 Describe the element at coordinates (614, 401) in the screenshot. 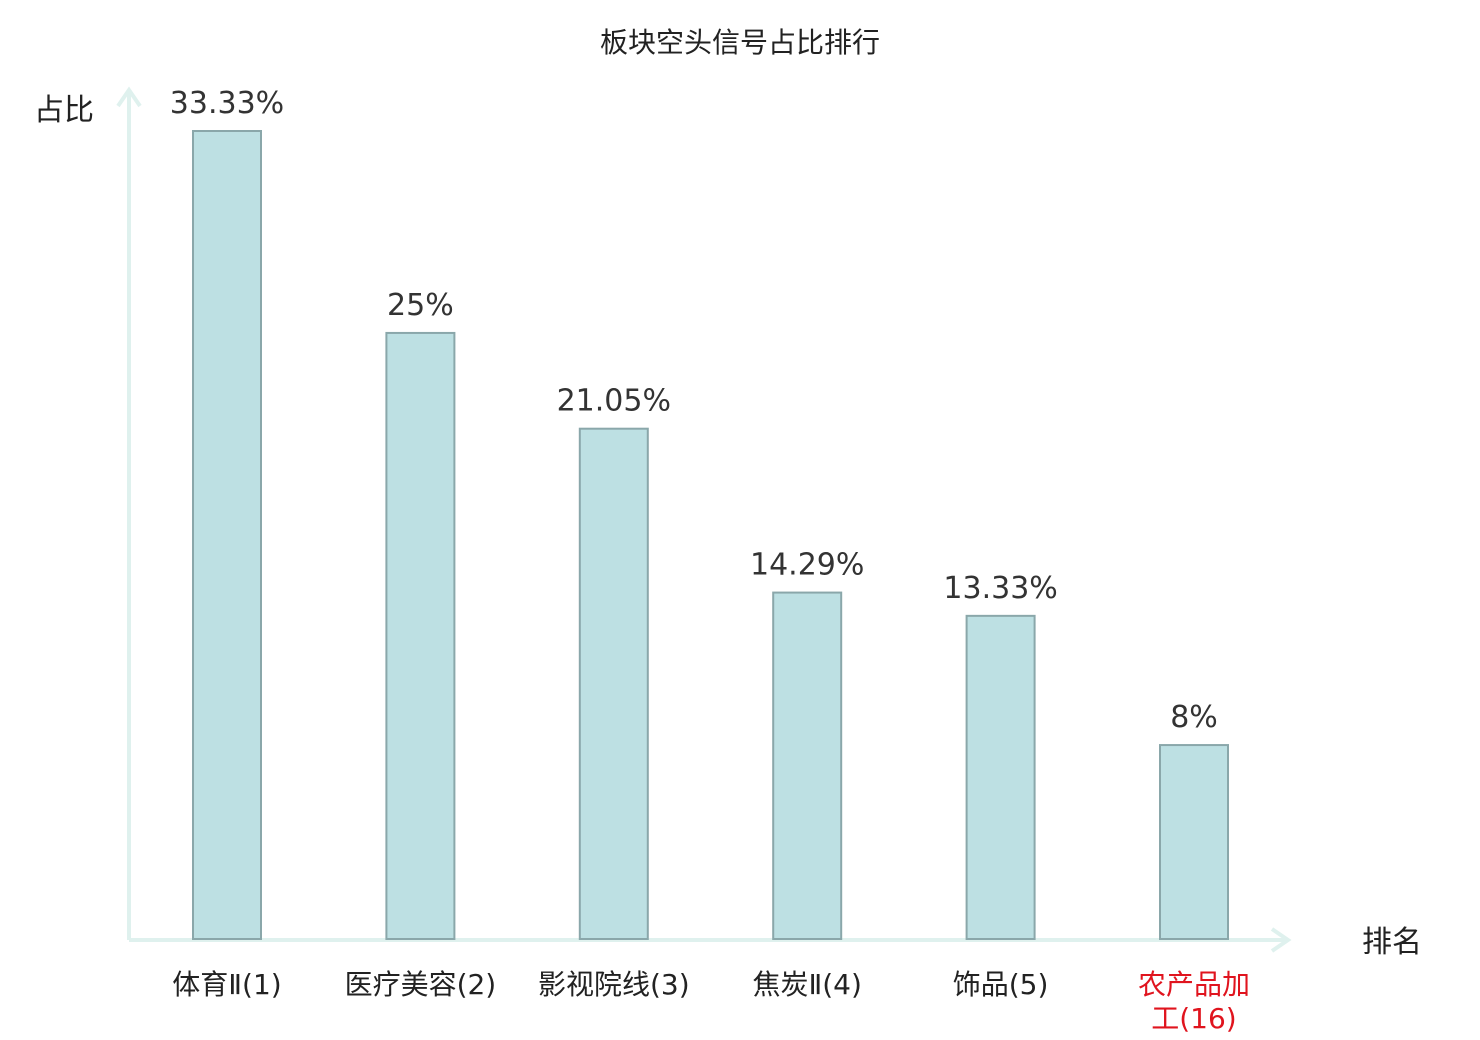

I see `bar-value-label-3: 21.05%` at that location.